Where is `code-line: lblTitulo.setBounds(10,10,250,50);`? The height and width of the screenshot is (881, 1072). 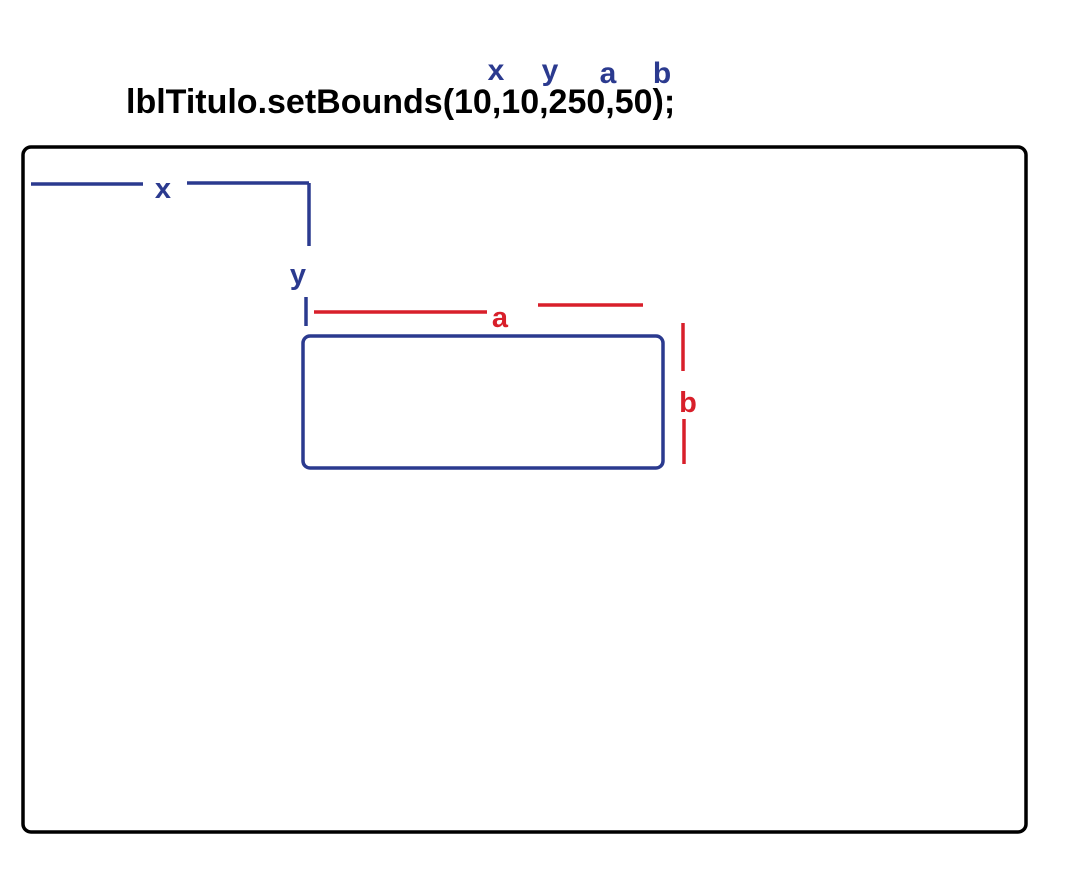
code-line: lblTitulo.setBounds(10,10,250,50); is located at coordinates (400, 102).